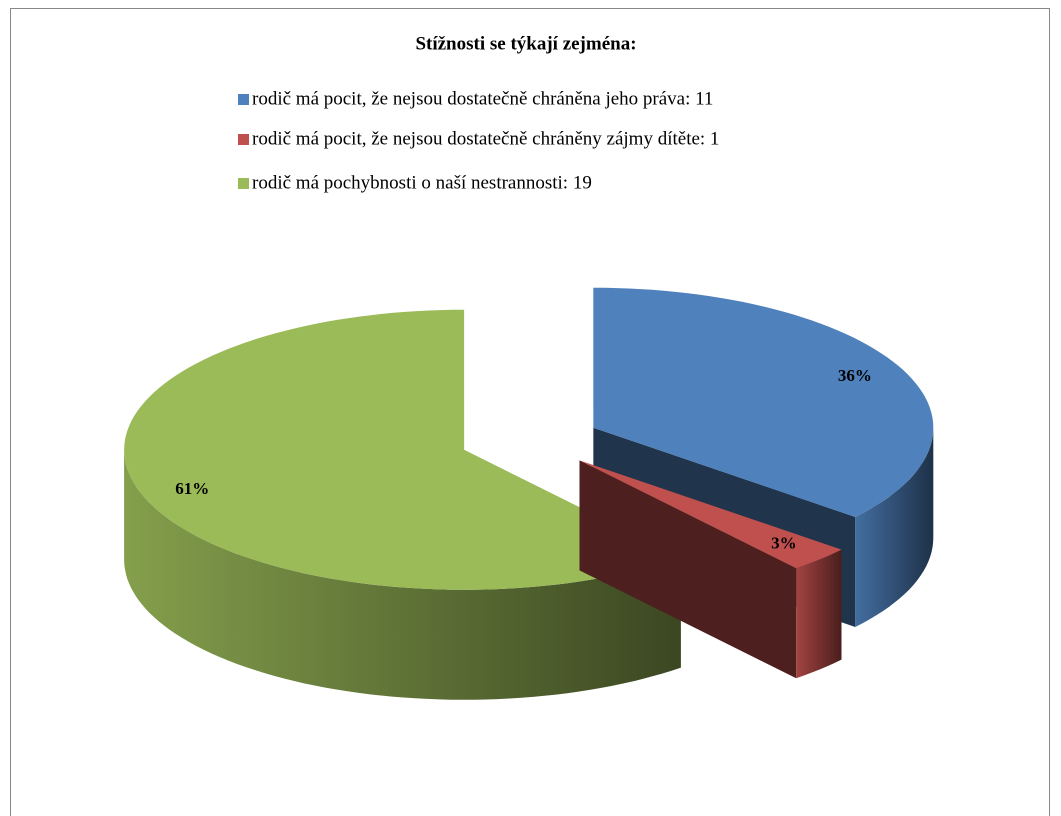  I want to click on slice-cut-face, so click(688, 569).